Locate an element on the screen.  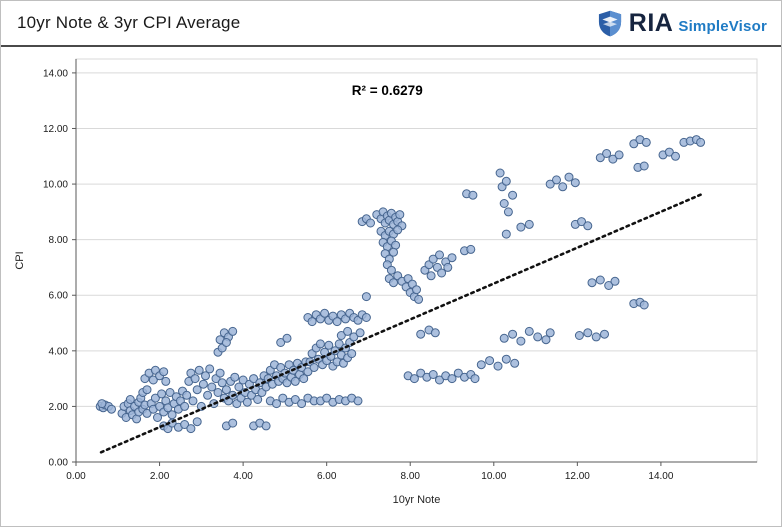
ria-simplevisor-logo: RIA SimpleVisor is located at coordinates (681, 23).